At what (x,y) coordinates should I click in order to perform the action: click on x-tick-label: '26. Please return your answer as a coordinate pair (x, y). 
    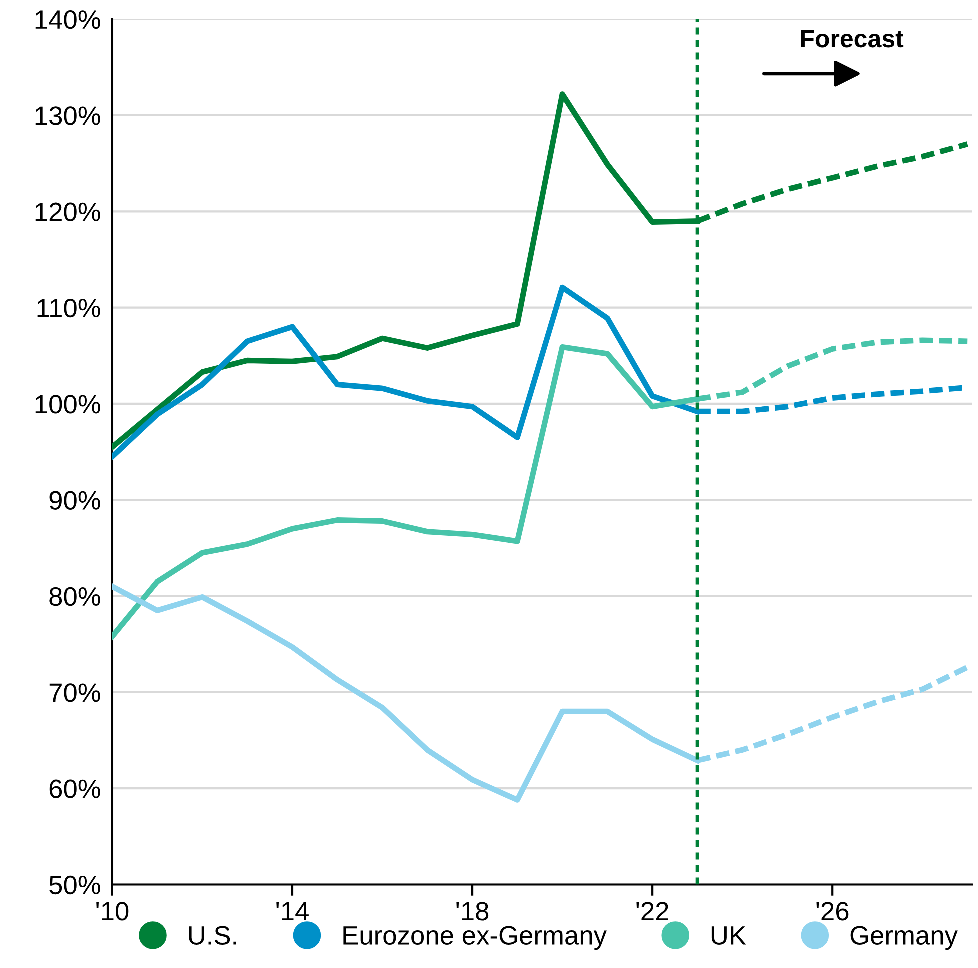
    Looking at the image, I should click on (832, 911).